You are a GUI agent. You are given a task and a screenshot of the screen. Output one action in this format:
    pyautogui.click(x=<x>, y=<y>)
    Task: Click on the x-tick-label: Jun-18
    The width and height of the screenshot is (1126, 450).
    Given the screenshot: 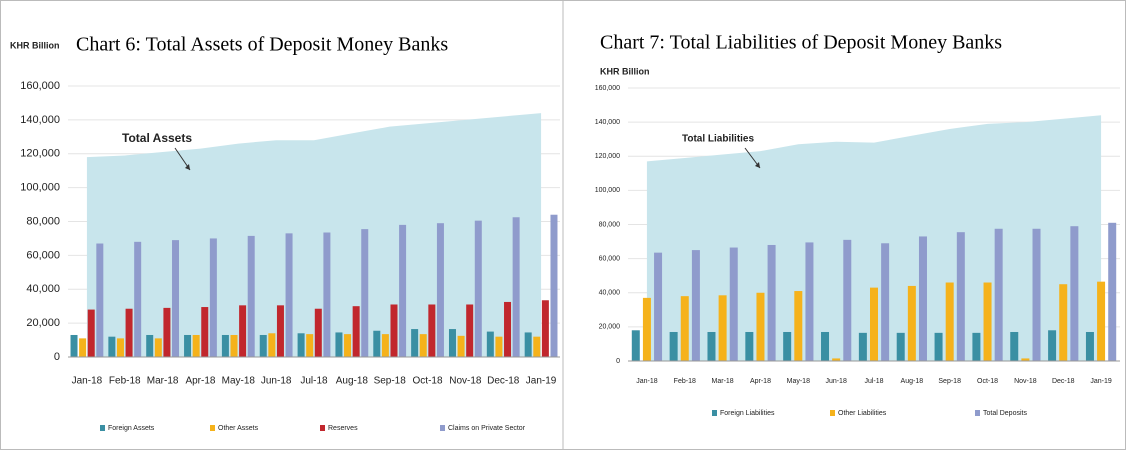 What is the action you would take?
    pyautogui.click(x=836, y=381)
    